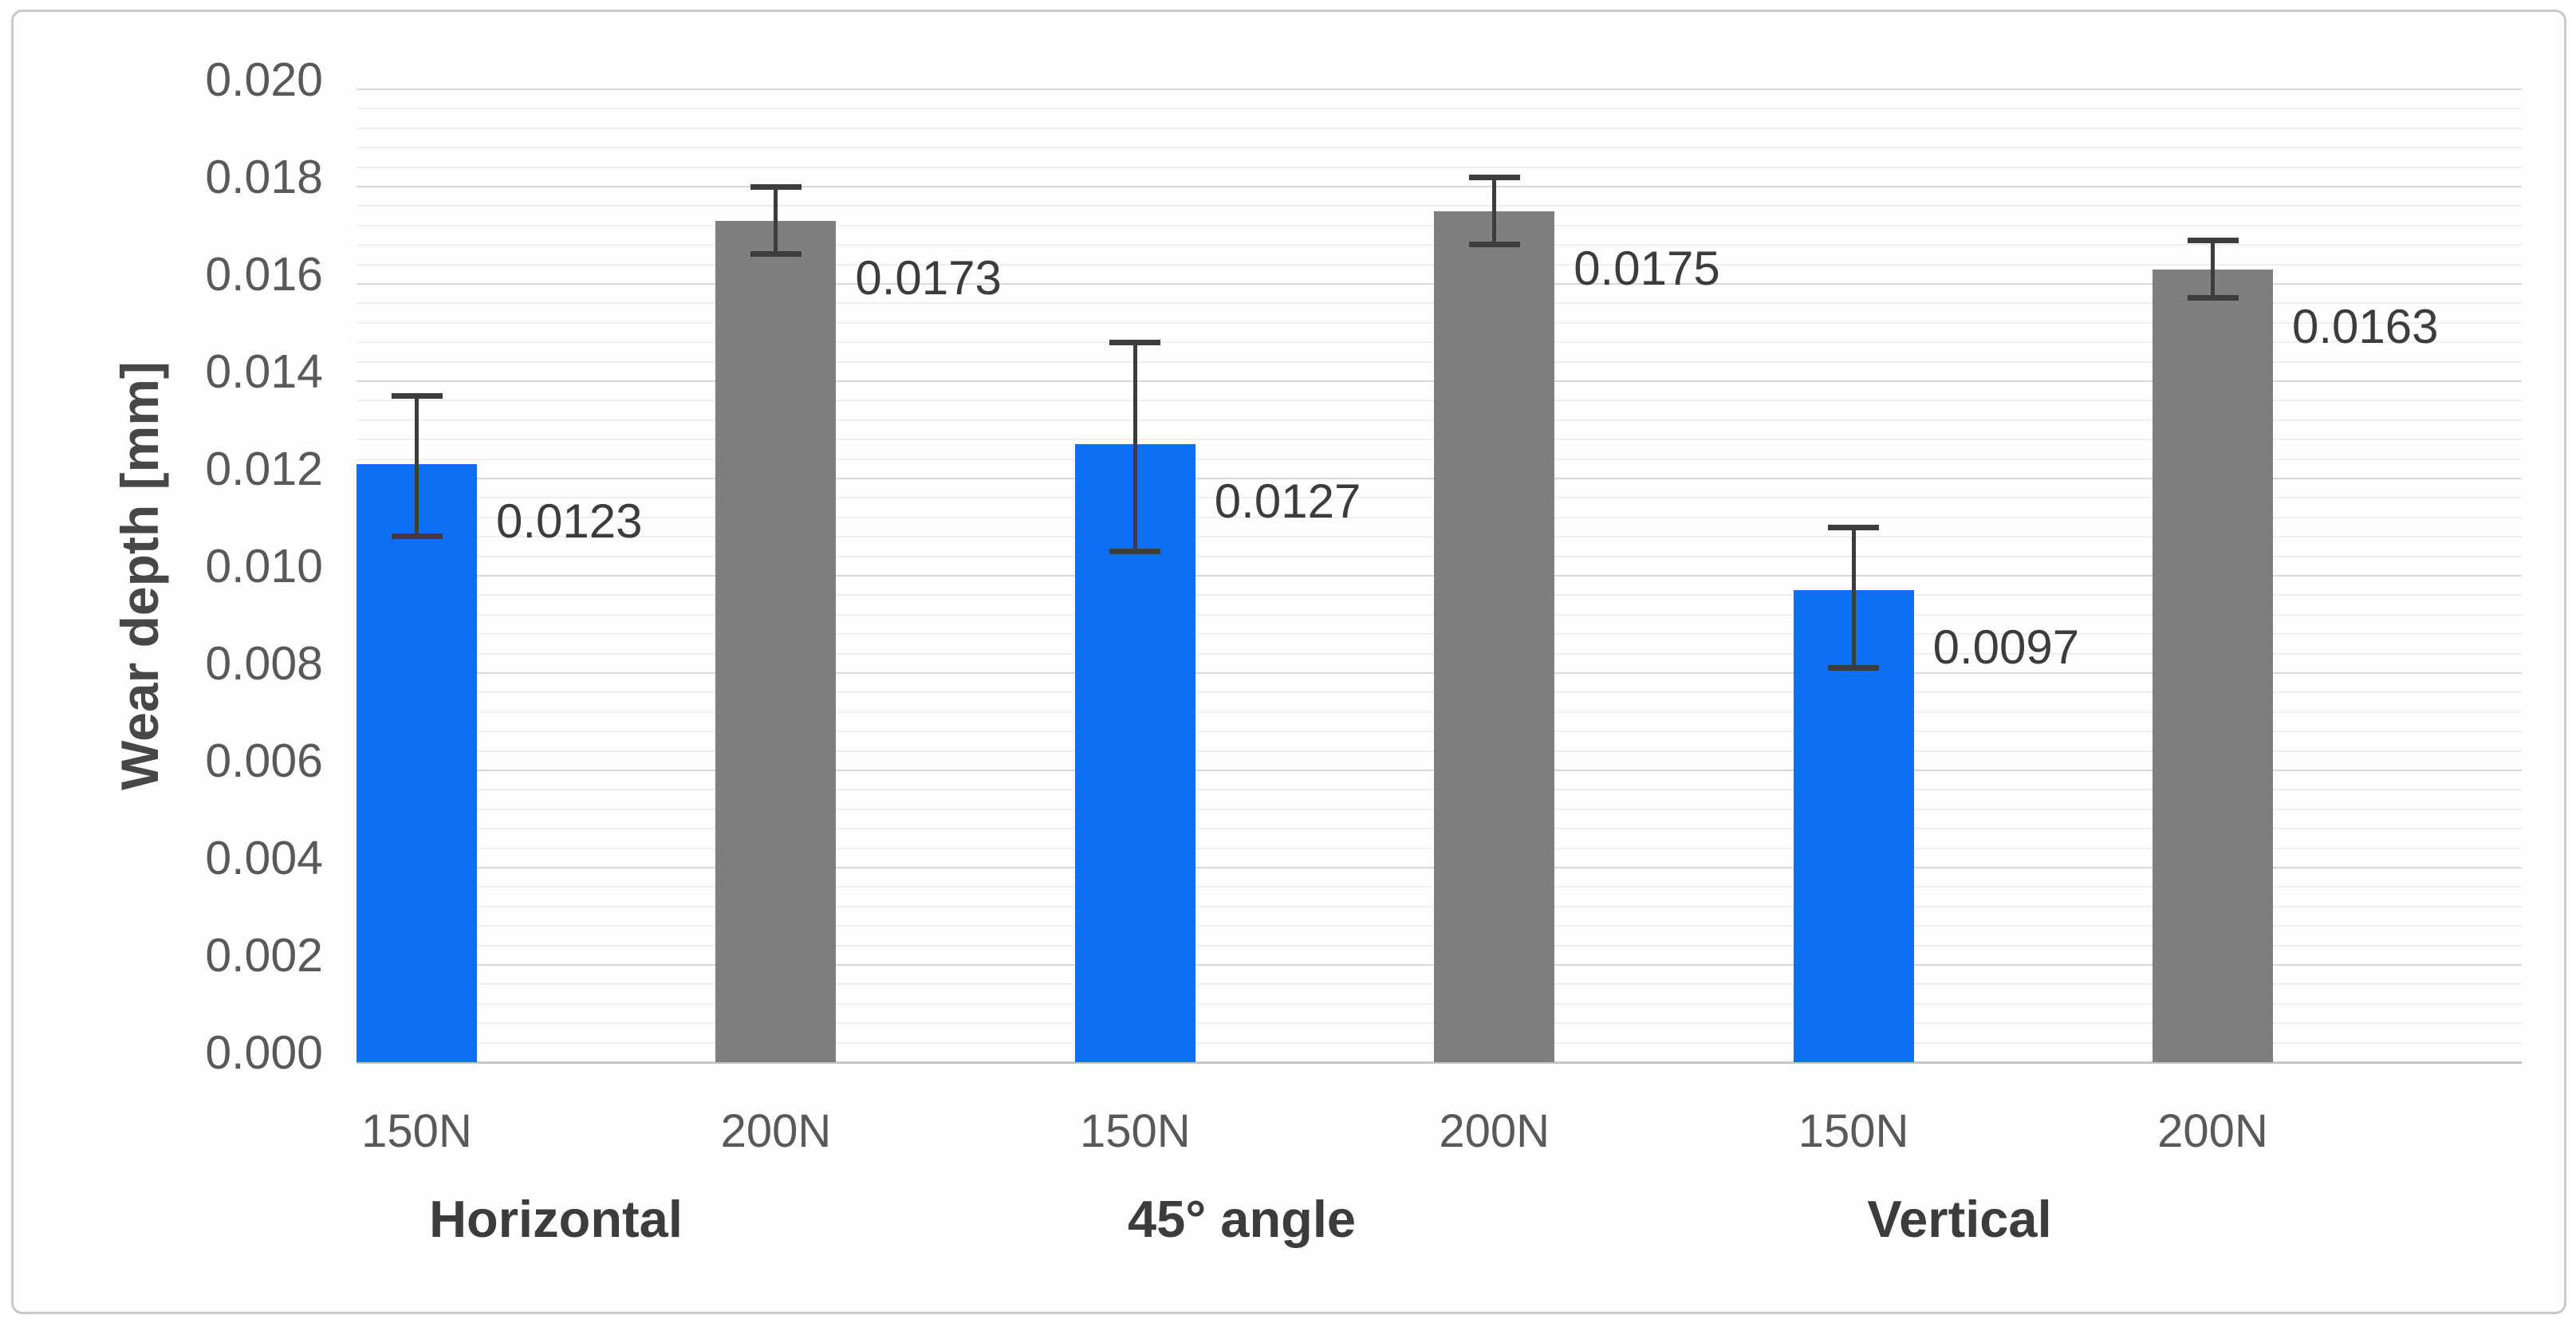 The width and height of the screenshot is (2576, 1323). Describe the element at coordinates (928, 277) in the screenshot. I see `bar-data-label: 0.0173` at that location.